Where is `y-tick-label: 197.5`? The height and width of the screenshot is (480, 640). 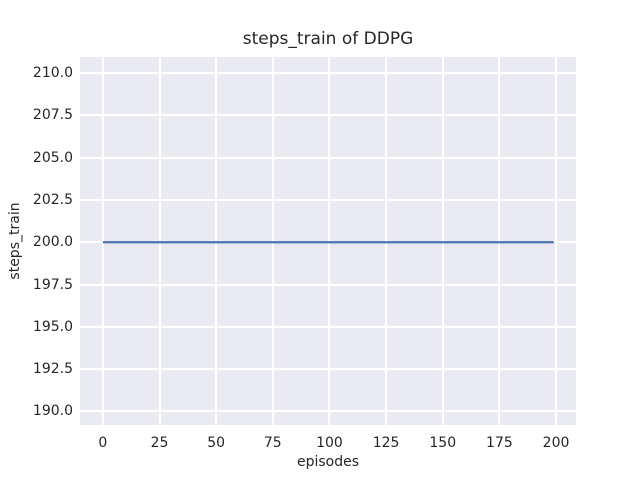 y-tick-label: 197.5 is located at coordinates (52, 284).